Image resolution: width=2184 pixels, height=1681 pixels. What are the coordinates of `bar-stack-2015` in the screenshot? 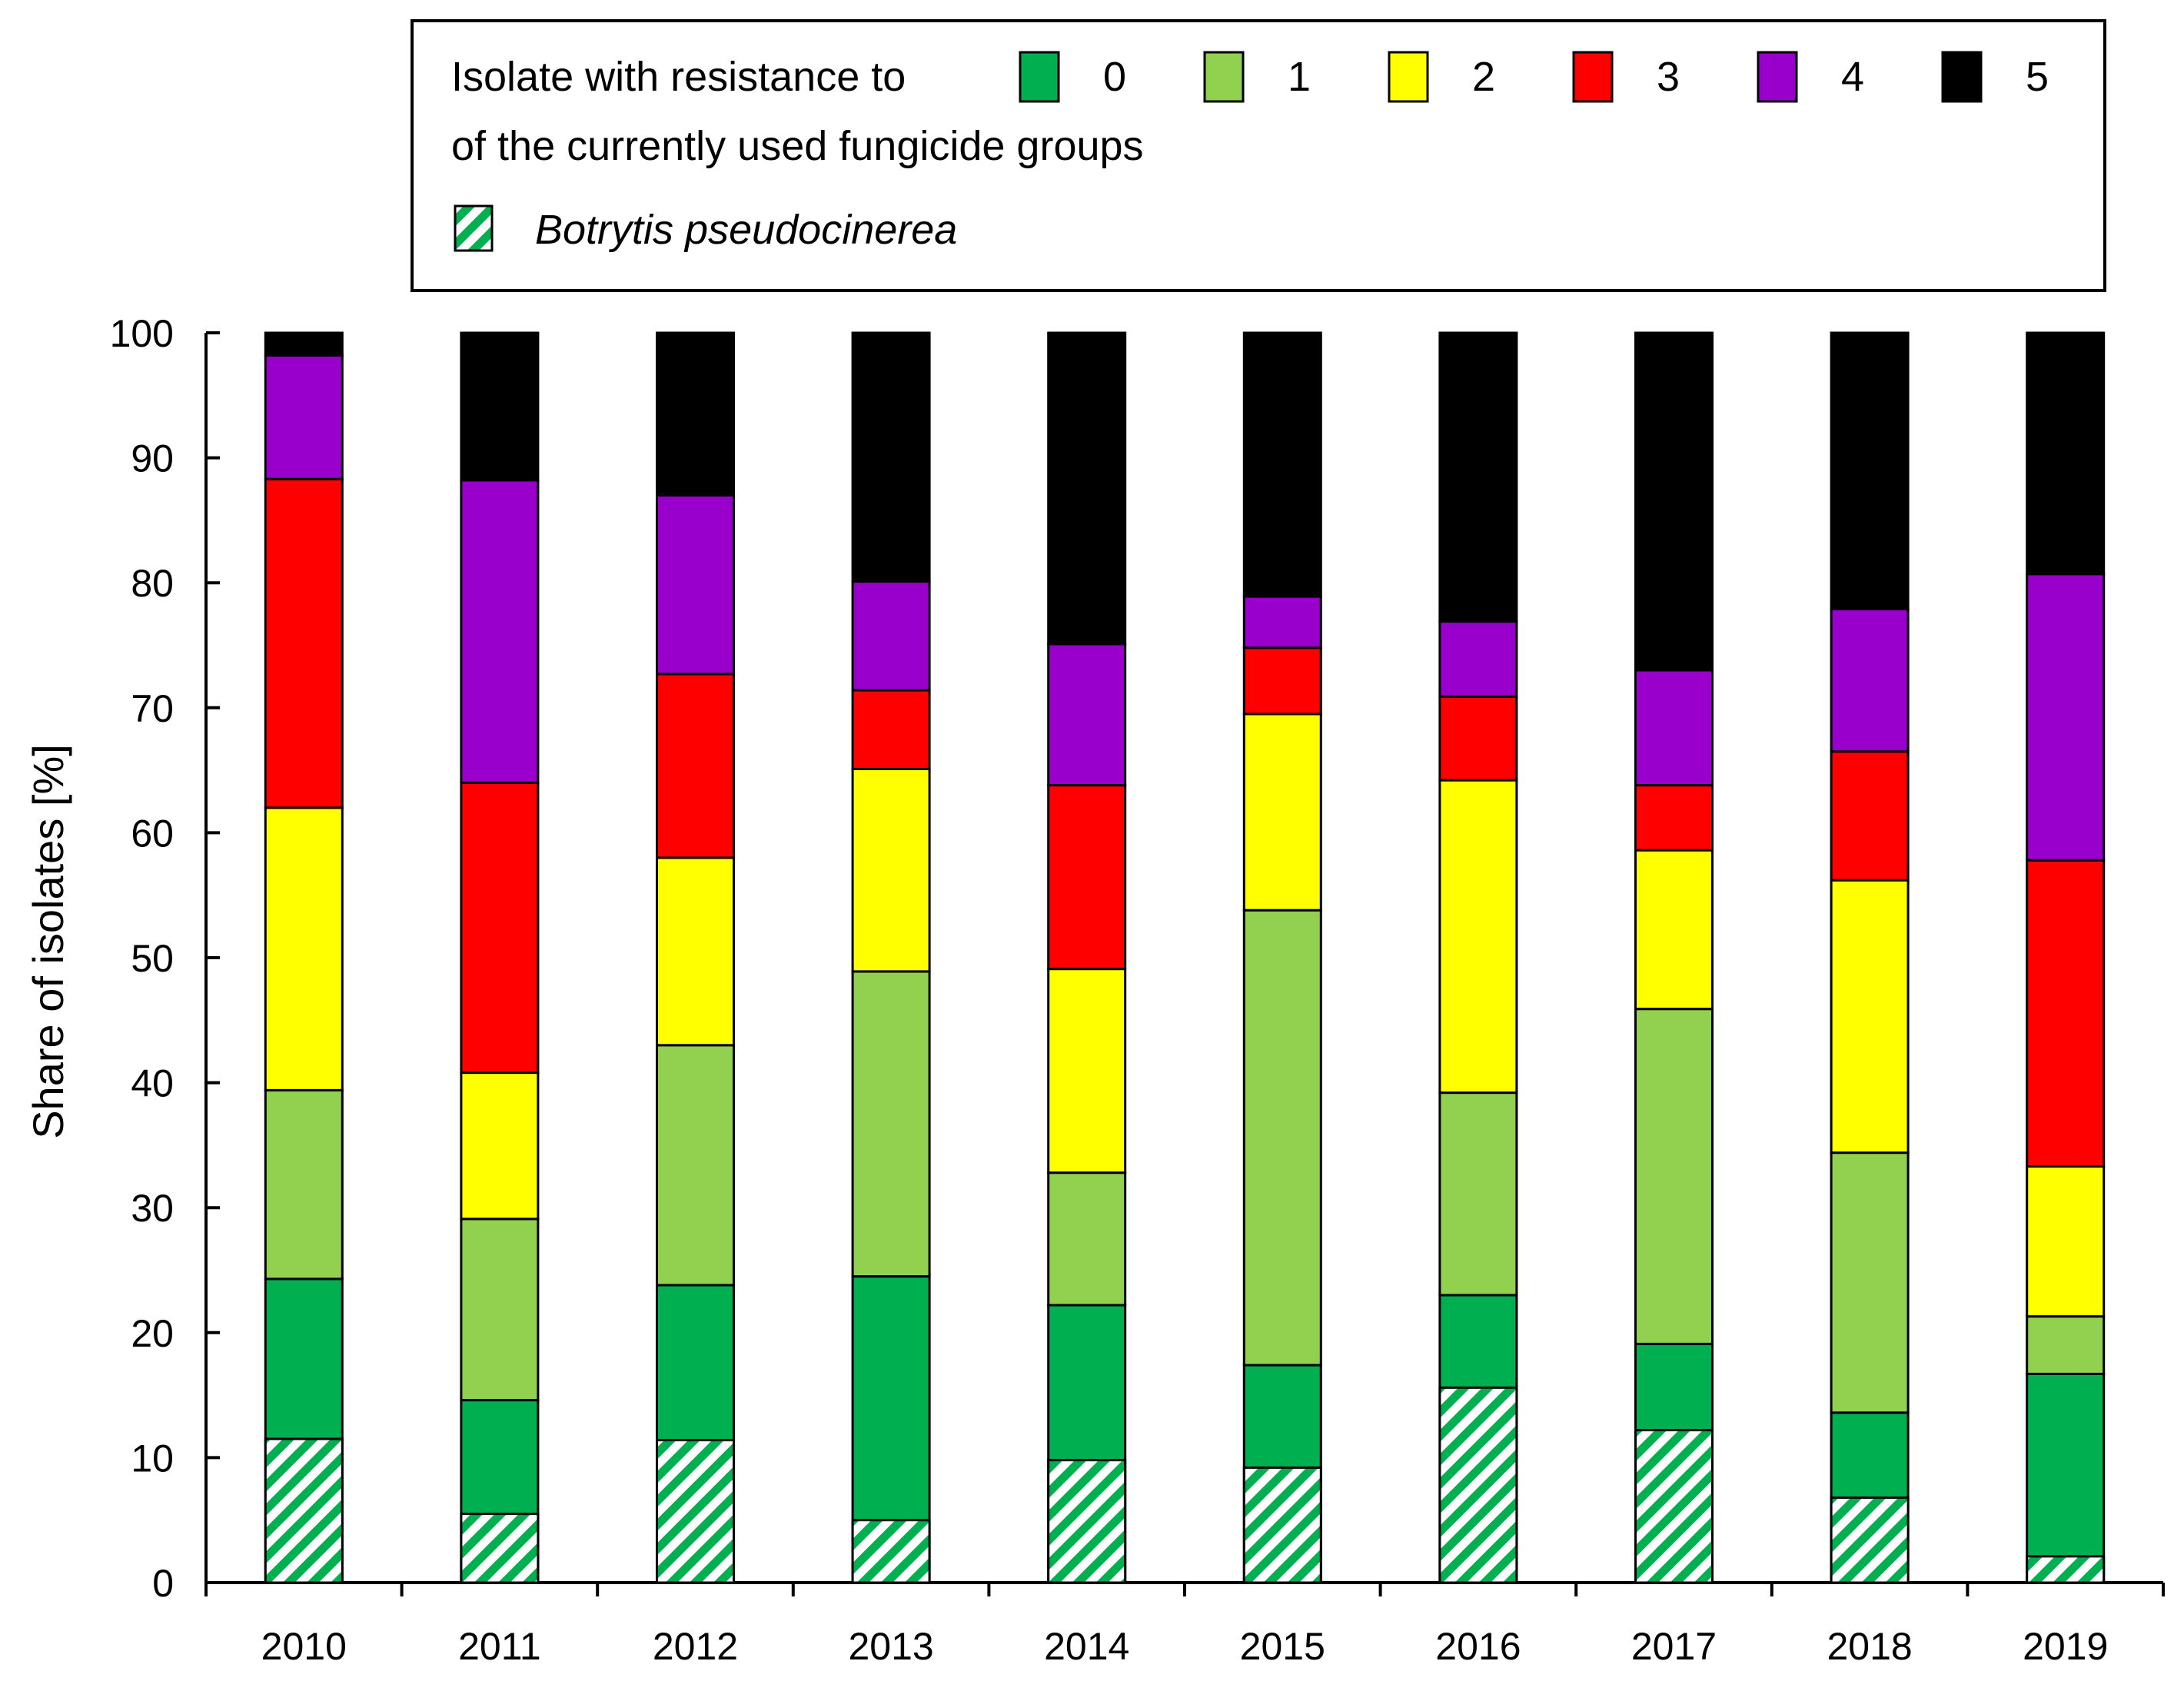 It's located at (1282, 958).